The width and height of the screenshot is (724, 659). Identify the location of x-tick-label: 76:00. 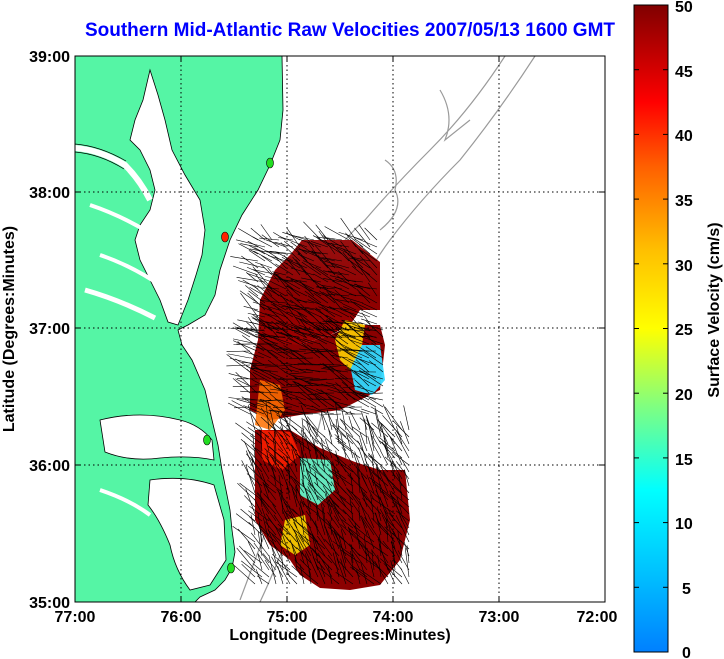
(181, 617).